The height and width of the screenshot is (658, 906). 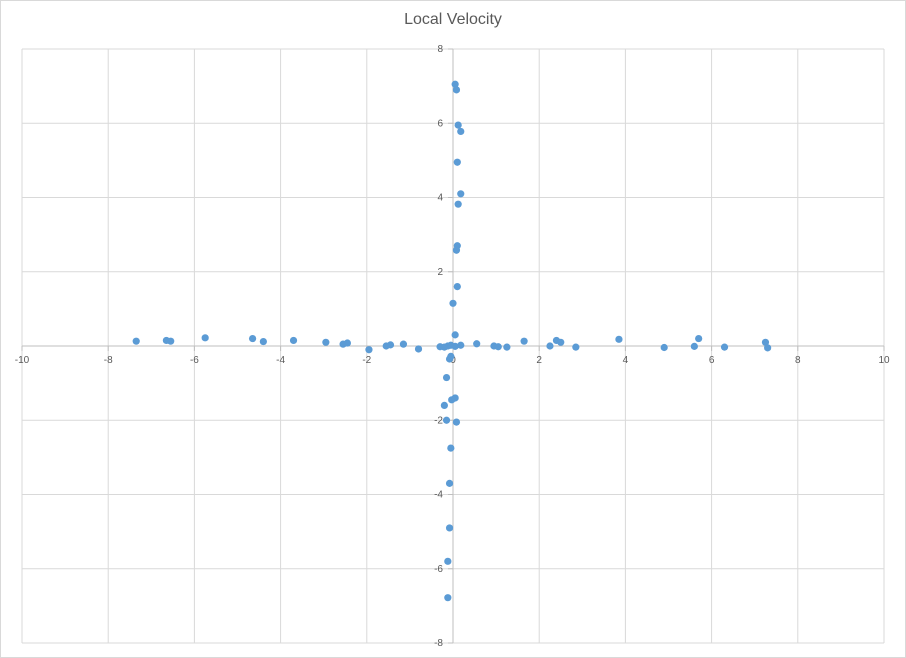 I want to click on y-tick-label: 6, so click(x=440, y=123).